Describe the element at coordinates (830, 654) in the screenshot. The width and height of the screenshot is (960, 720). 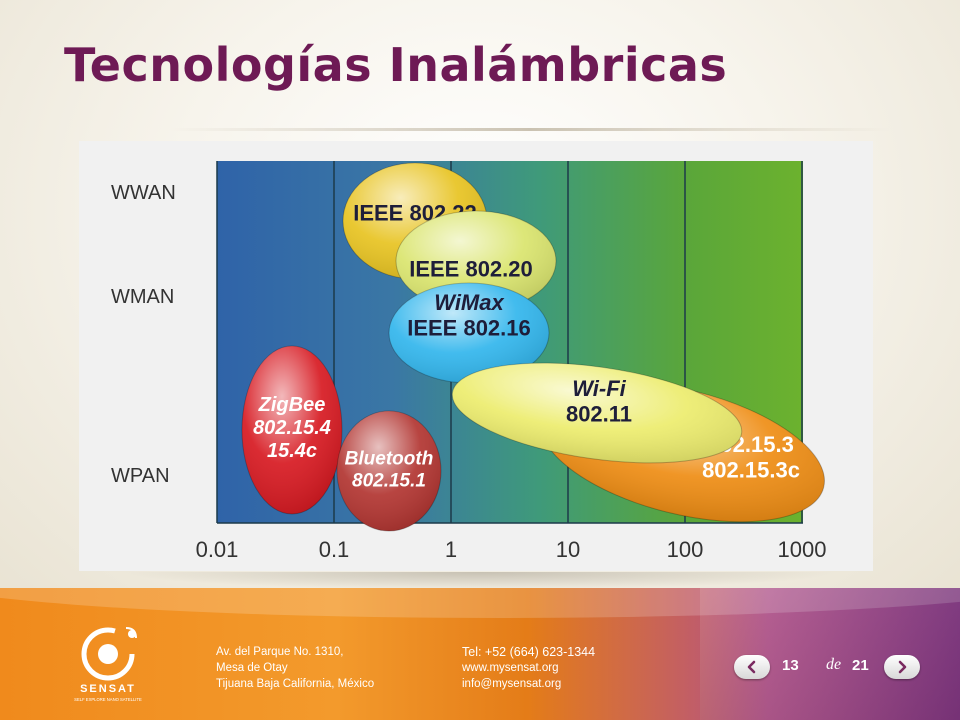
I see `footer-panel` at that location.